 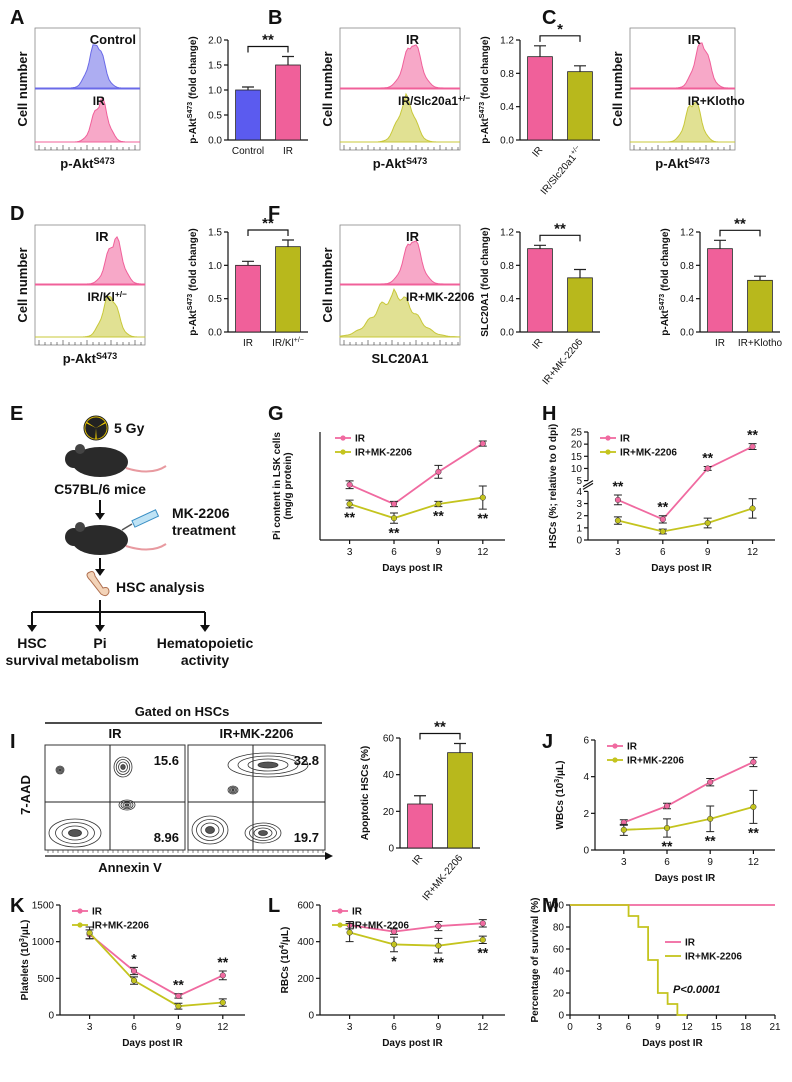 I want to click on panel-letter: M, so click(x=550, y=906).